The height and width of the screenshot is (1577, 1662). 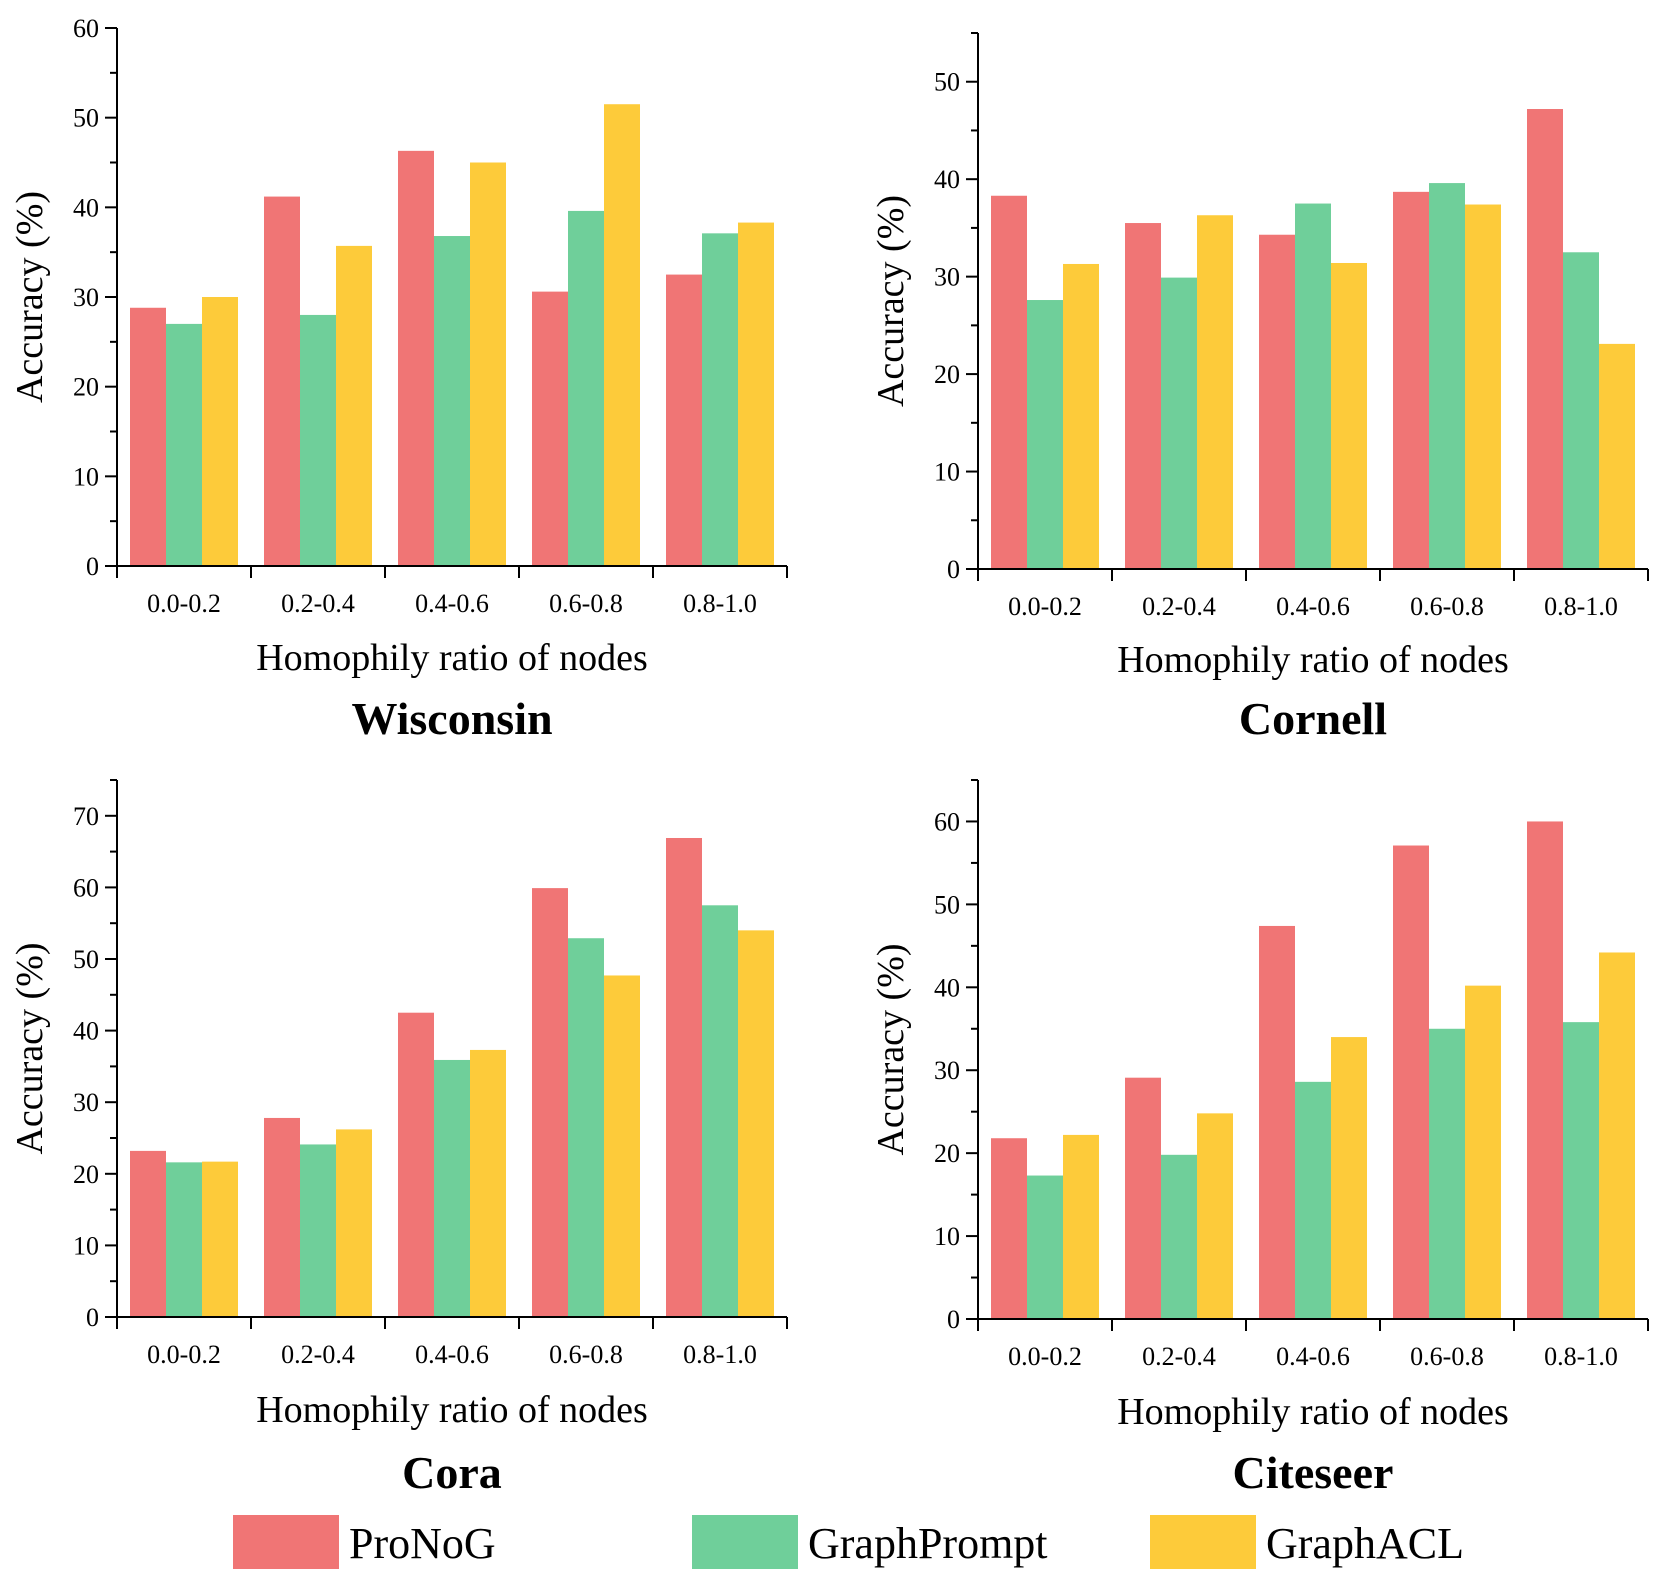 I want to click on y-tick-label-citeseer: 20, so click(x=947, y=1153).